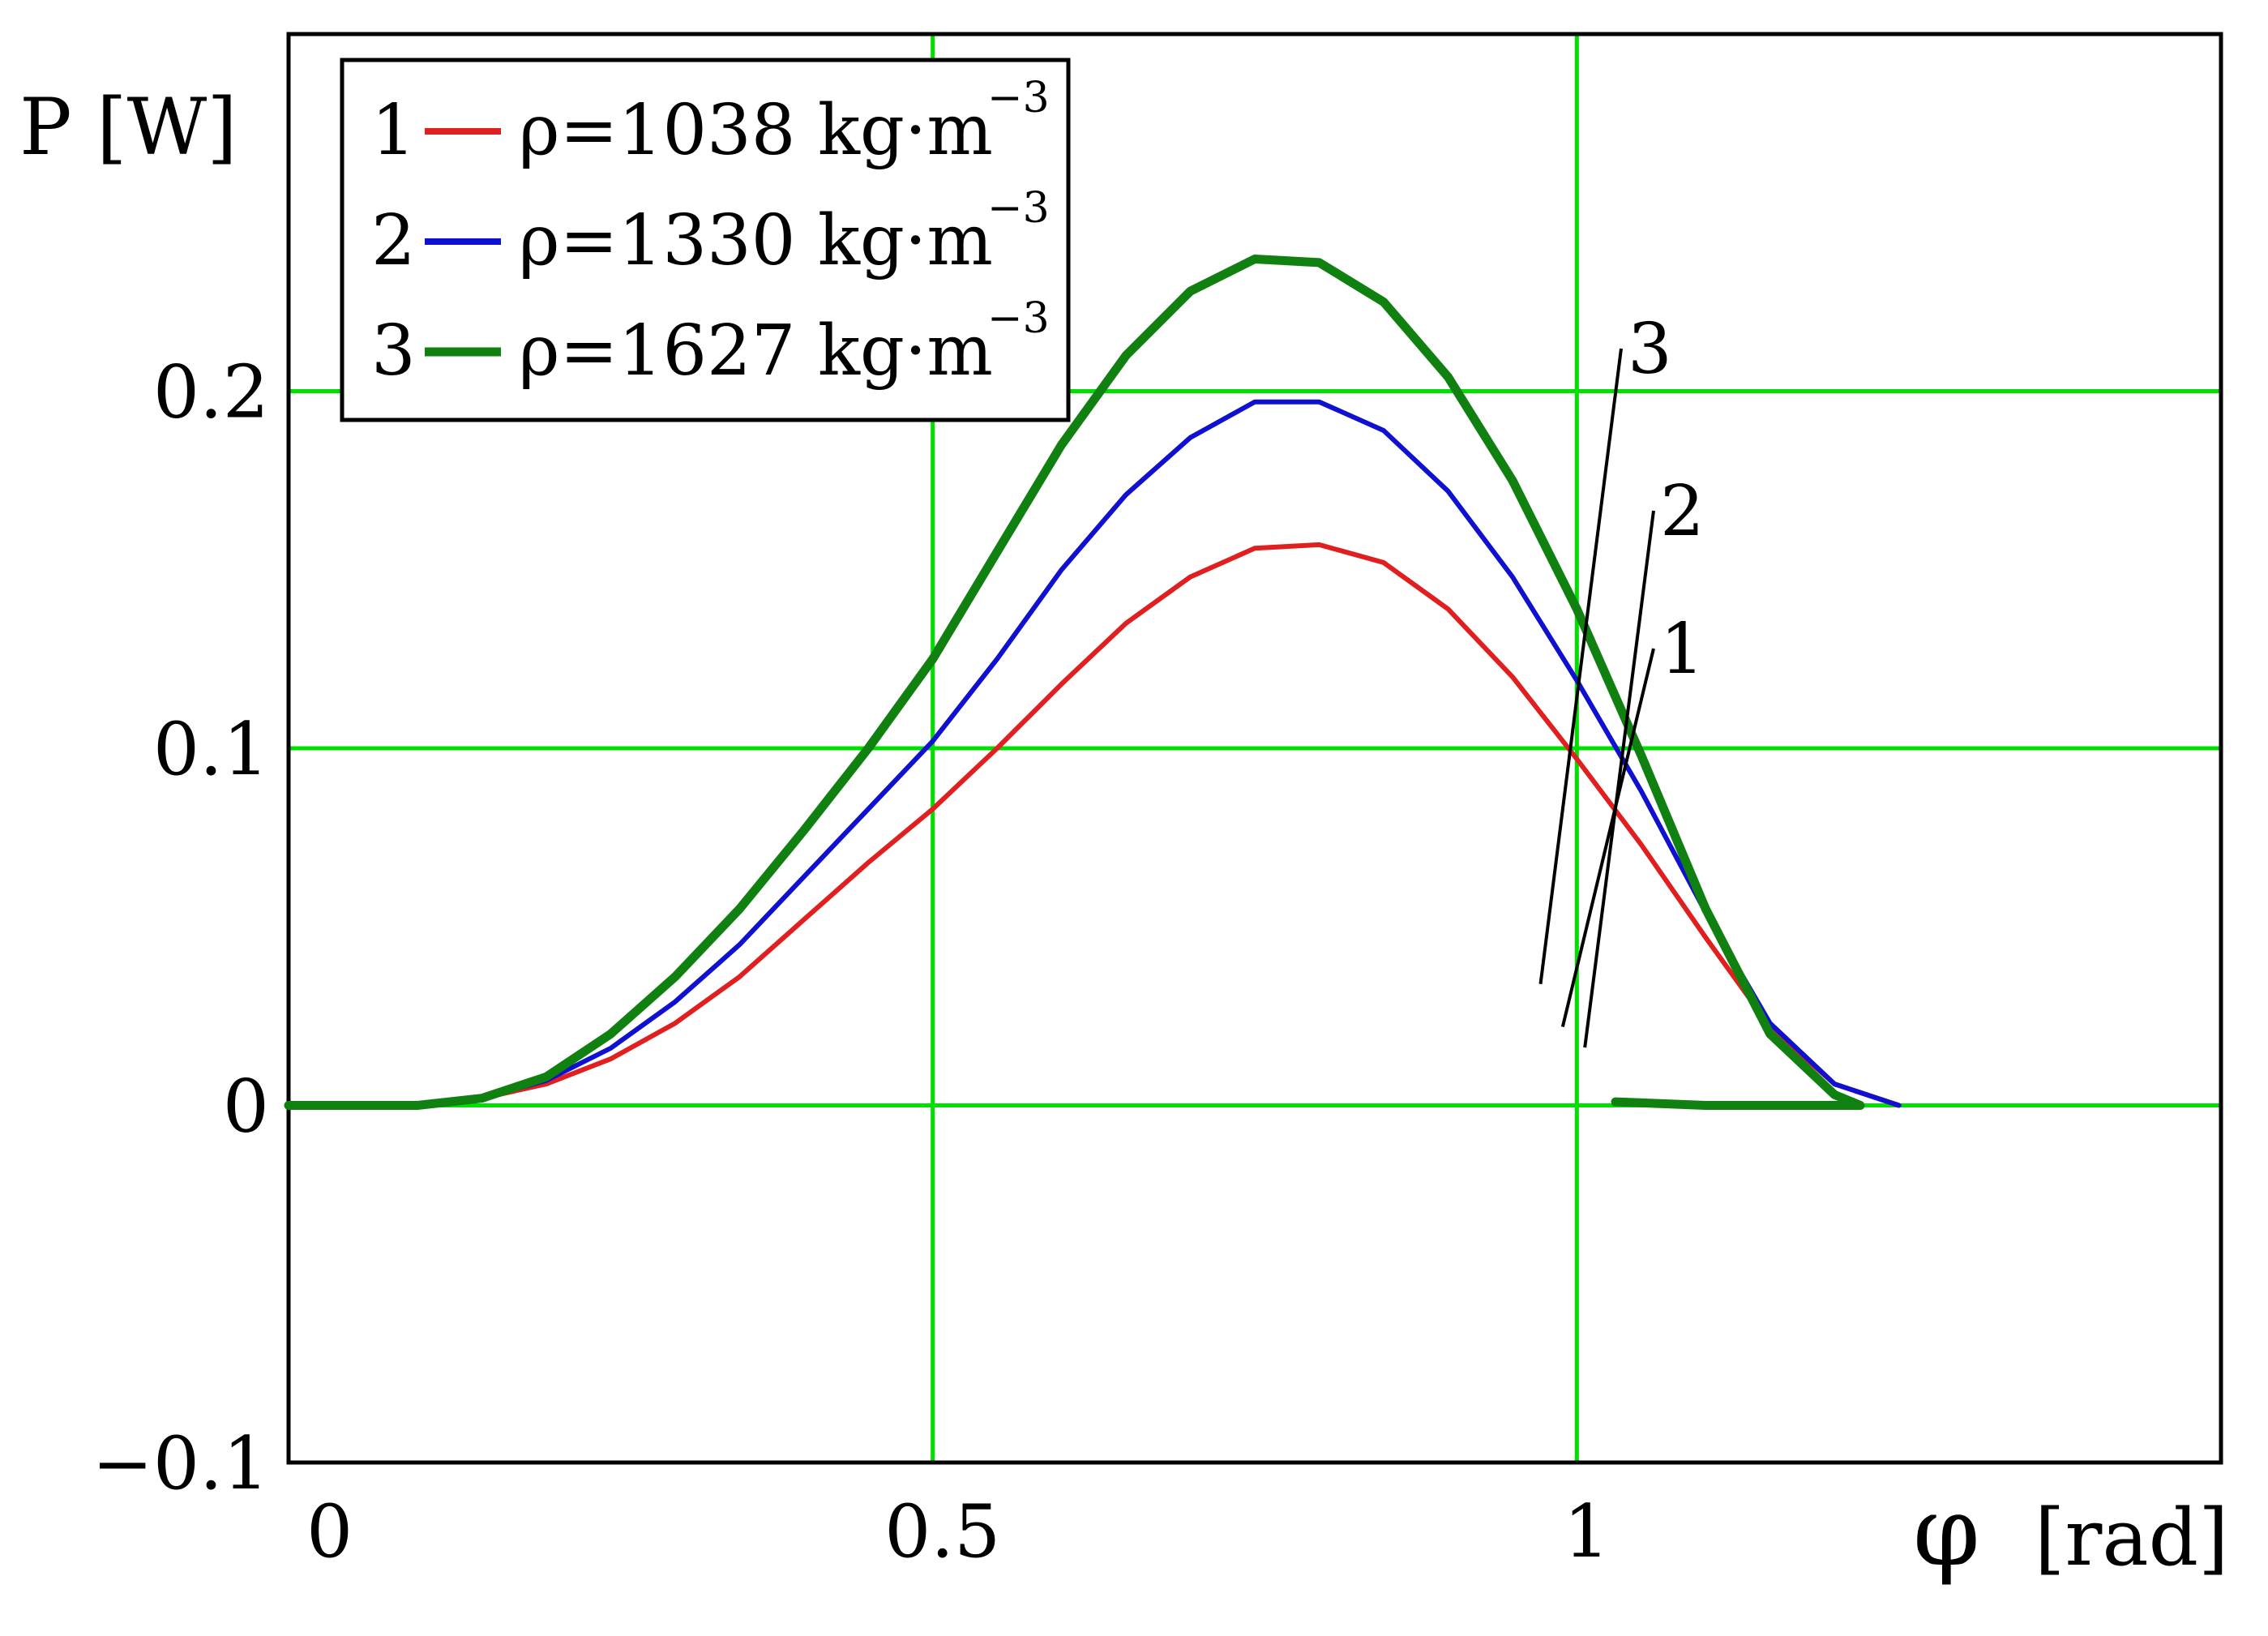 The width and height of the screenshot is (2268, 1636). I want to click on legend-number-1: 1, so click(393, 130).